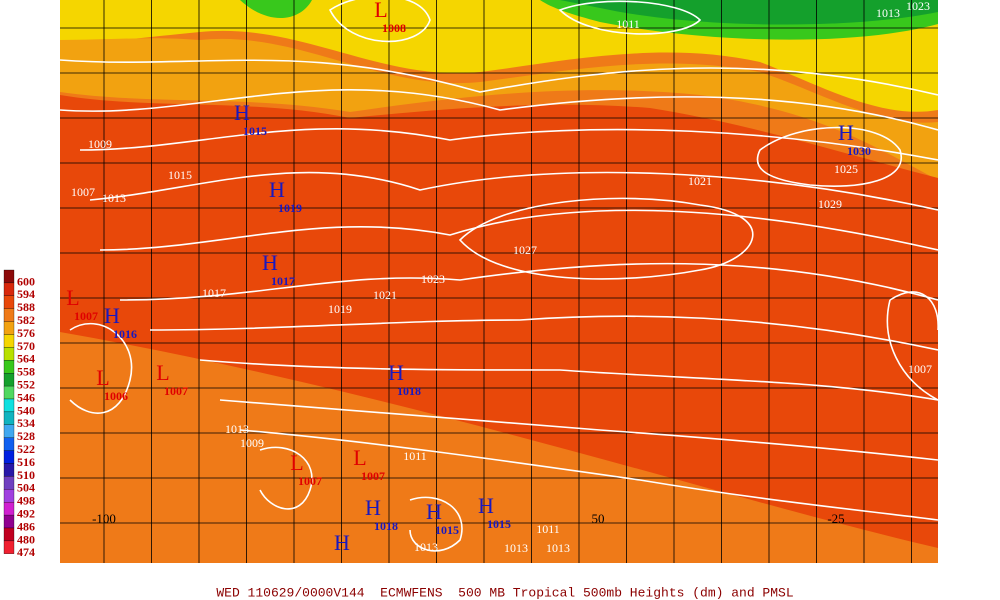  Describe the element at coordinates (26, 320) in the screenshot. I see `legend-label: 582` at that location.